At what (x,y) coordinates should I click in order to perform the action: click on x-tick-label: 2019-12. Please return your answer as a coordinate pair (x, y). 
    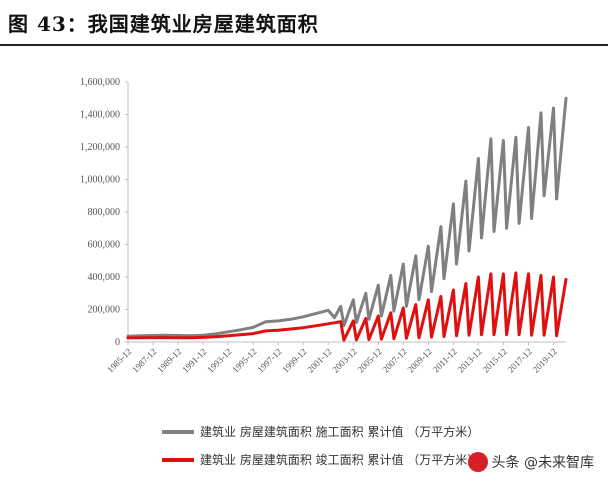
    Looking at the image, I should click on (545, 360).